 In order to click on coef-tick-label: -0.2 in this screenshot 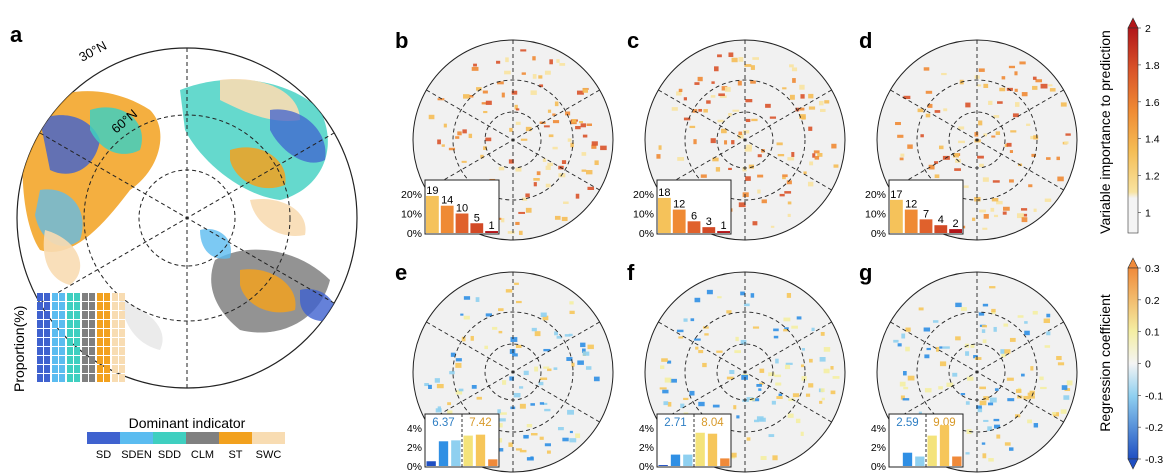, I will do `click(1154, 428)`.